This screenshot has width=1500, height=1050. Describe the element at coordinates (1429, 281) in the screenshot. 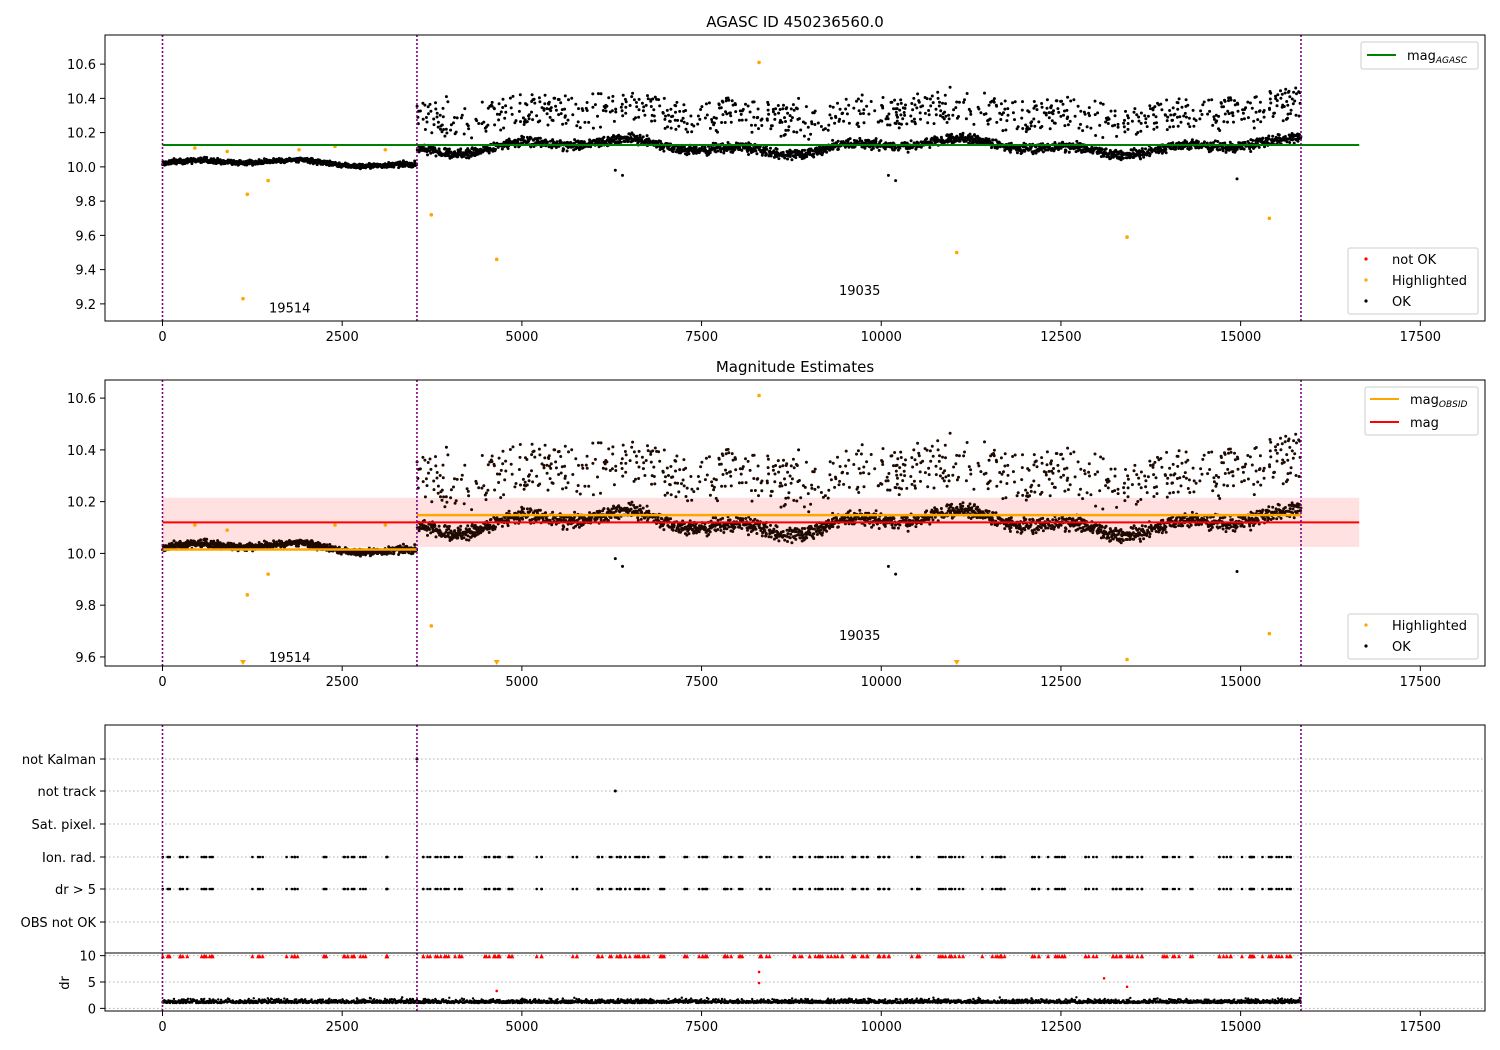

I see `legend-highlighted-label: Highlighted` at that location.